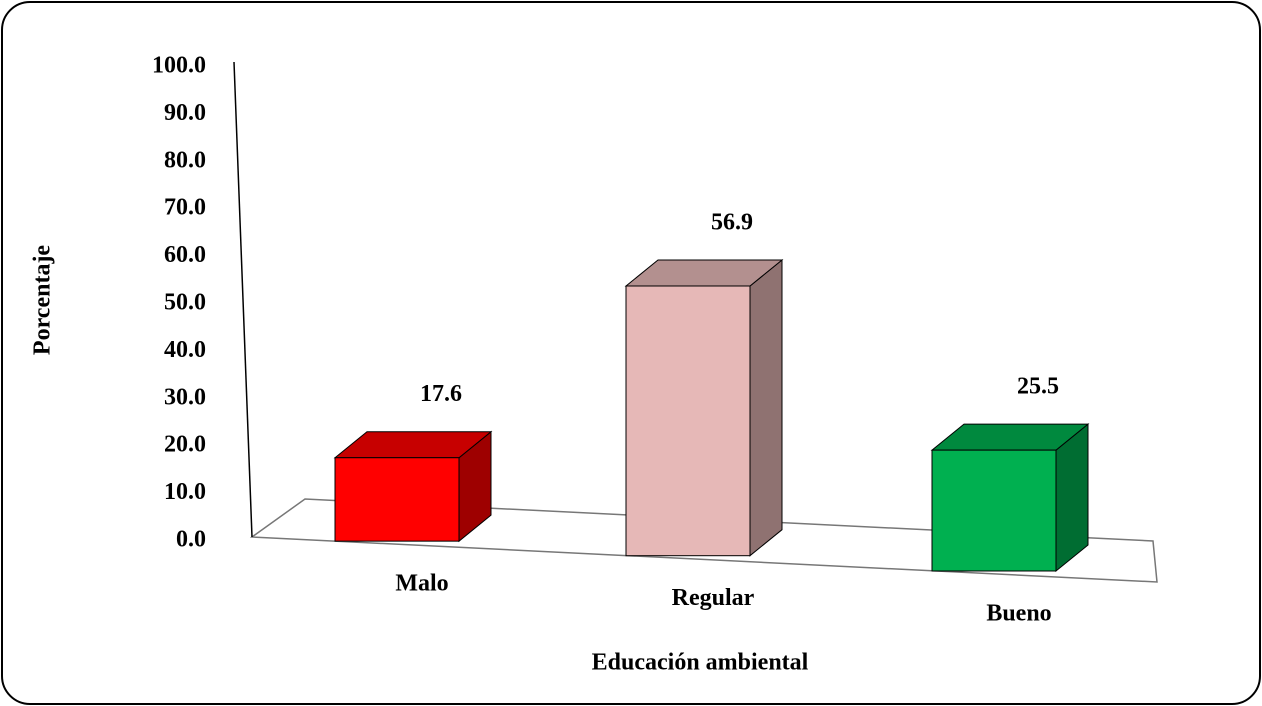  What do you see at coordinates (185, 350) in the screenshot?
I see `y-tick-label: 40.0` at bounding box center [185, 350].